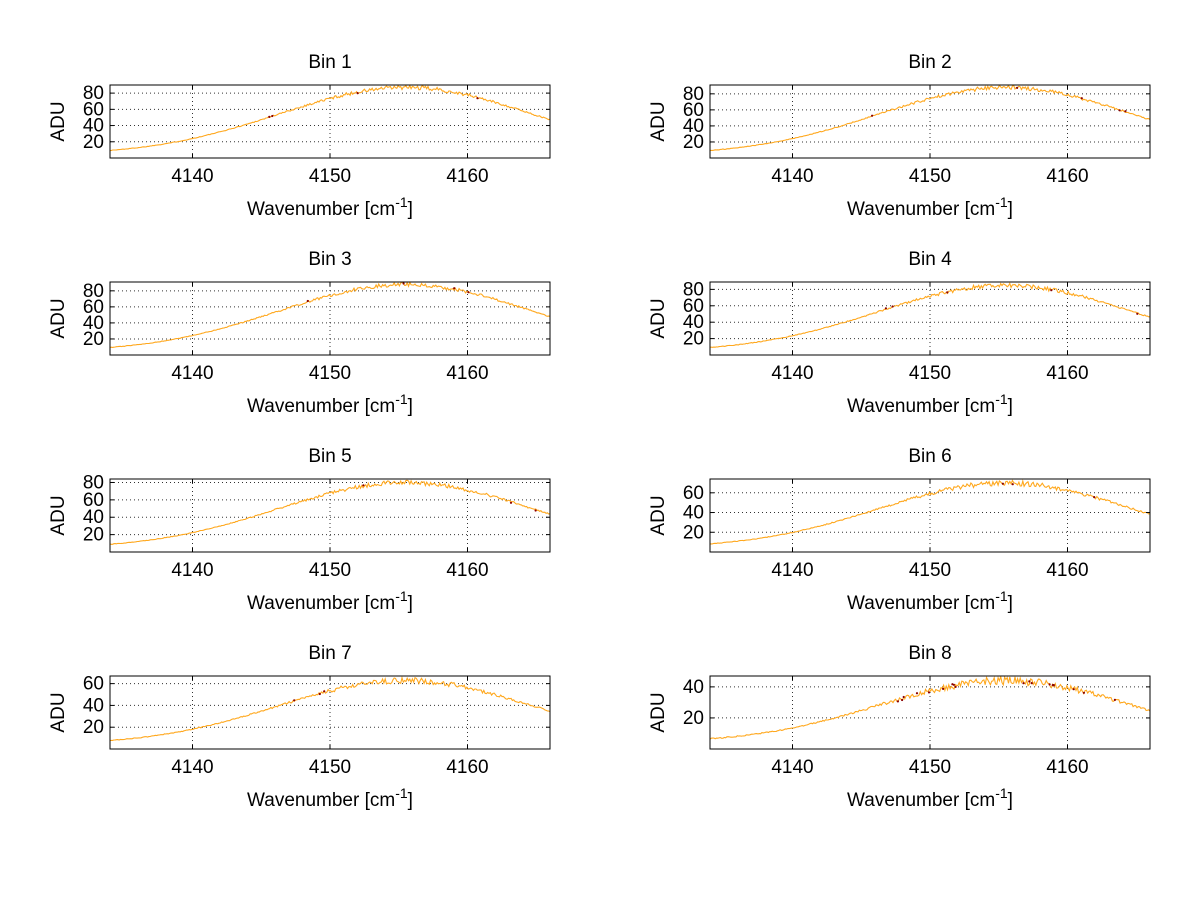 The image size is (1200, 901). I want to click on plot-title: Bin 1, so click(329, 62).